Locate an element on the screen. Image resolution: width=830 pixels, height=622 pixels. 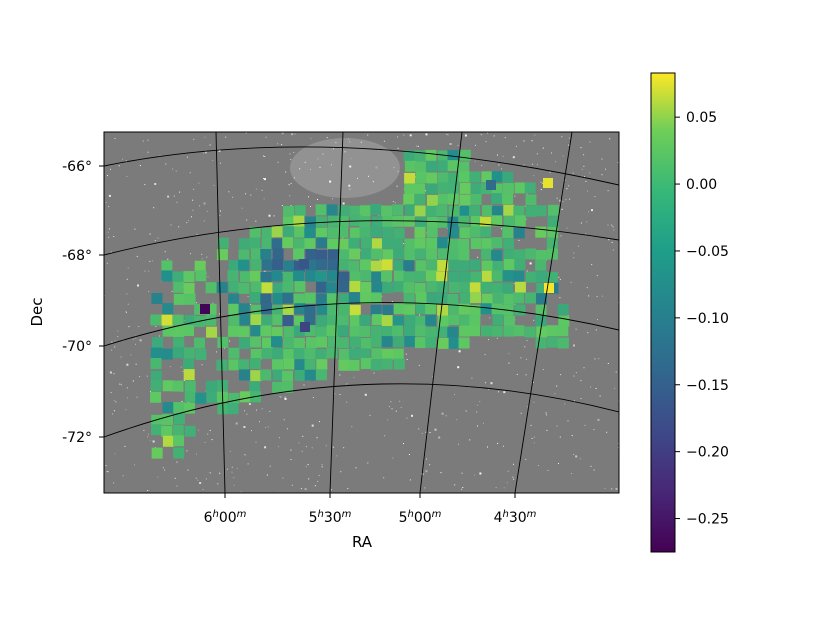
colorbar-tick-label: 0.05 is located at coordinates (701, 118).